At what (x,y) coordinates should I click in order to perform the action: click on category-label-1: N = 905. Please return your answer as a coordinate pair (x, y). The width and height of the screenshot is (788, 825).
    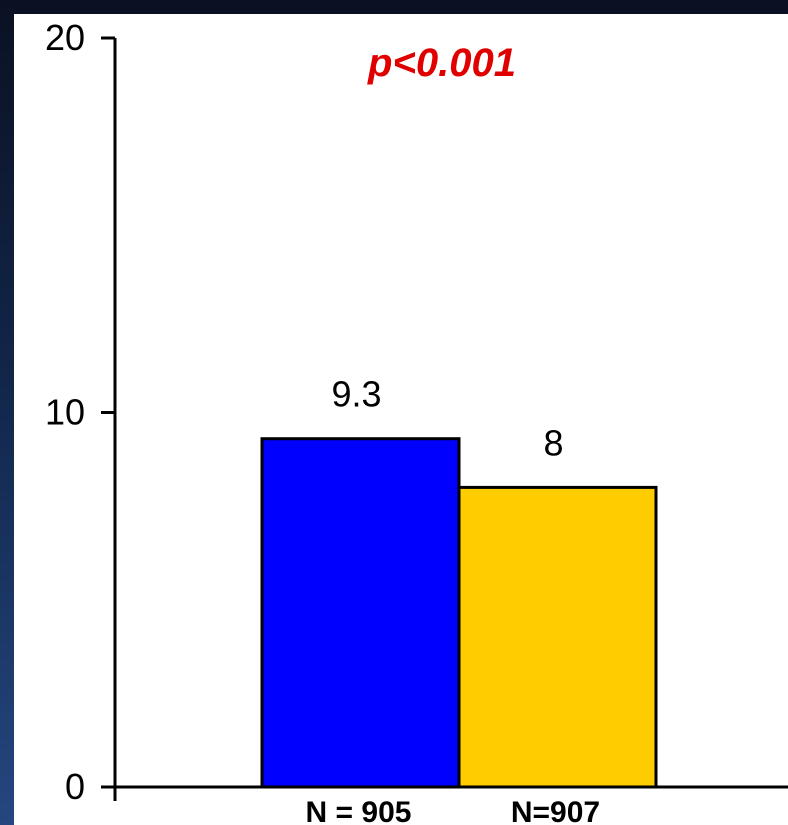
    Looking at the image, I should click on (359, 810).